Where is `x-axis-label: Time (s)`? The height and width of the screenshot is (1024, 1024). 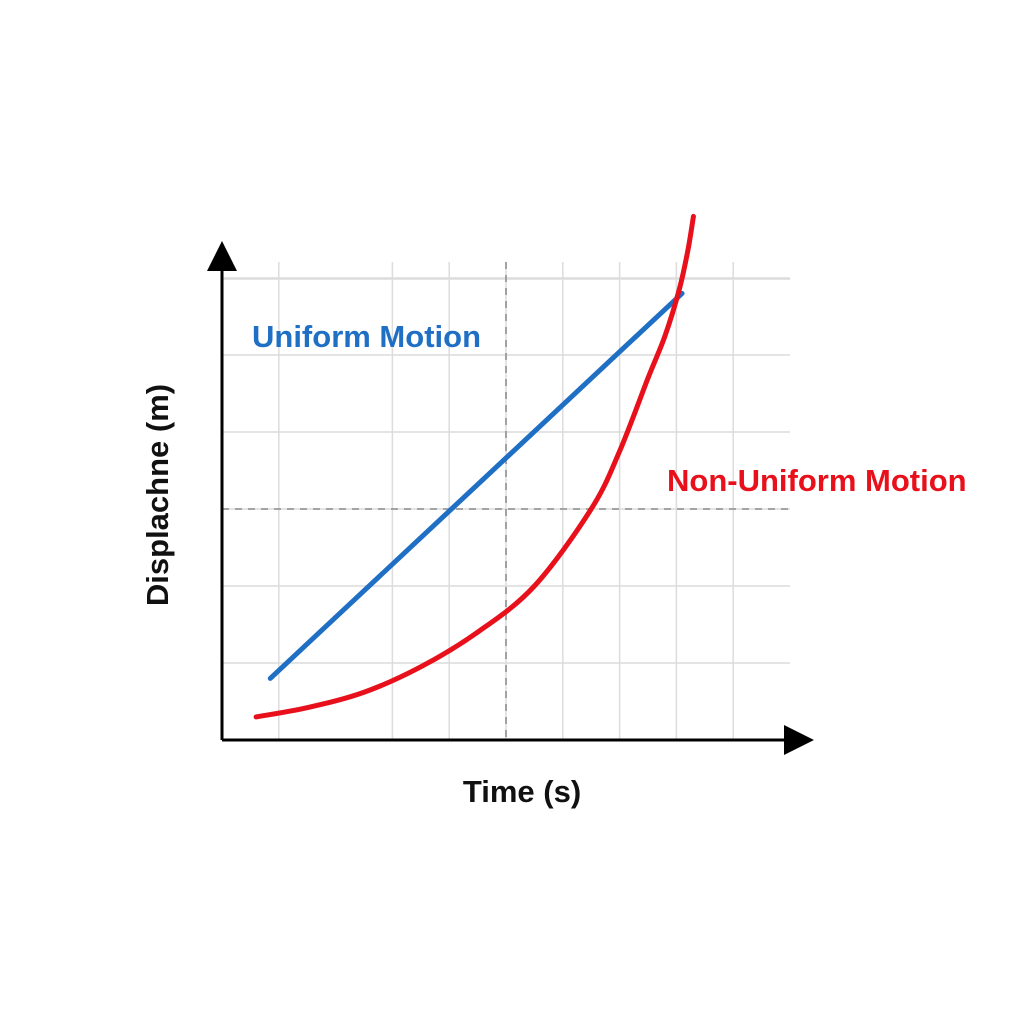 x-axis-label: Time (s) is located at coordinates (522, 791).